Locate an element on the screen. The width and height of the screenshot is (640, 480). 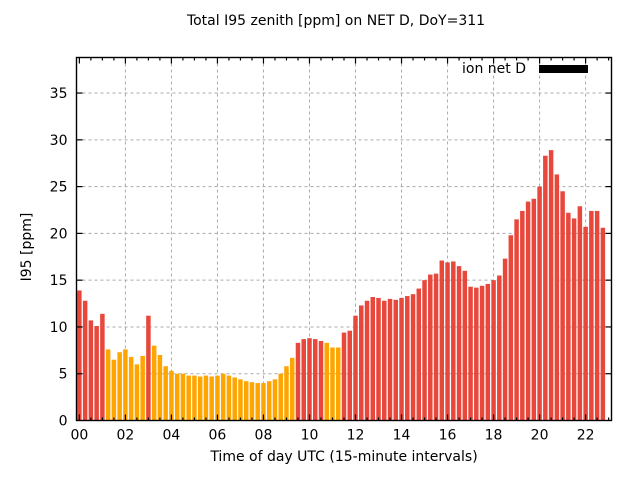
x-tick-label: 04 is located at coordinates (172, 436).